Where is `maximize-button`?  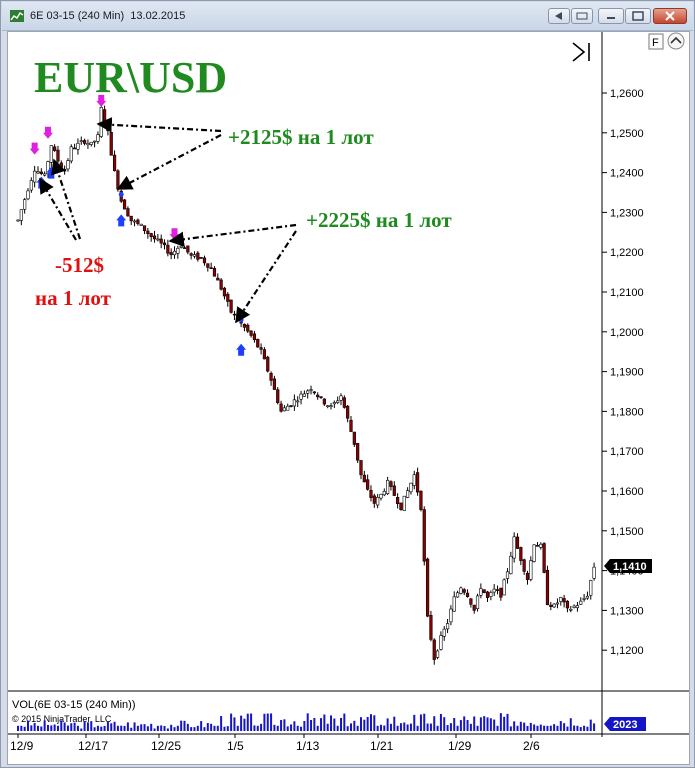
maximize-button is located at coordinates (638, 16).